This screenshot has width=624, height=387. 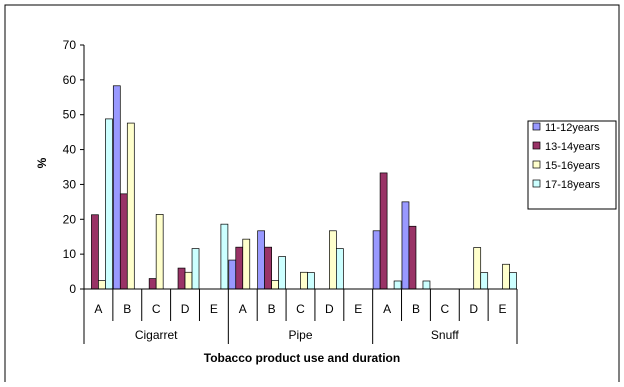 I want to click on x-group-label: Snuff, so click(x=445, y=335).